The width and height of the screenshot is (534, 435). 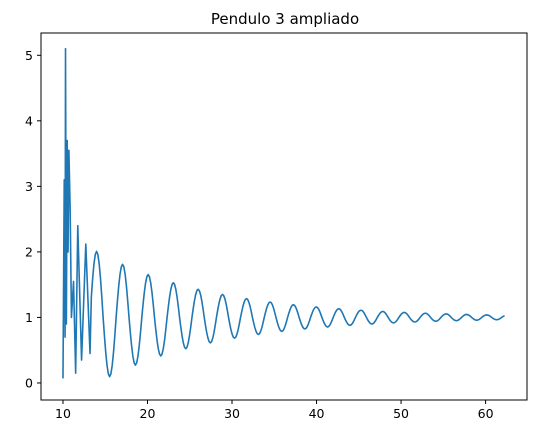 I want to click on x-tick-label: 50, so click(x=401, y=413).